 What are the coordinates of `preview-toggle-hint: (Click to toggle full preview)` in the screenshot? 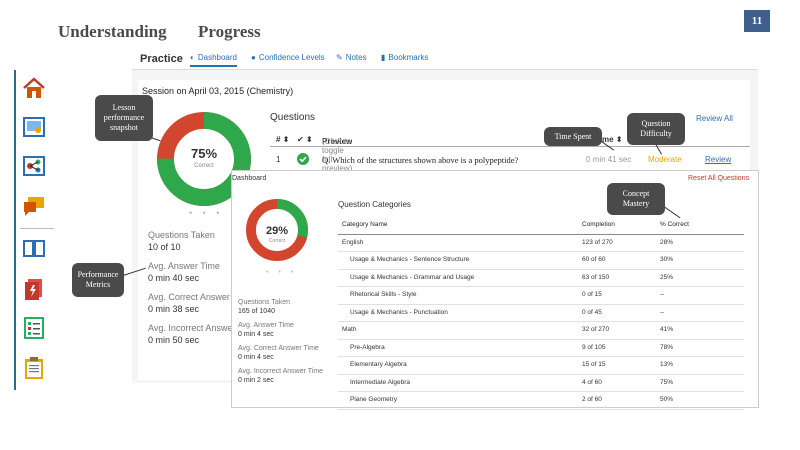 It's located at (337, 155).